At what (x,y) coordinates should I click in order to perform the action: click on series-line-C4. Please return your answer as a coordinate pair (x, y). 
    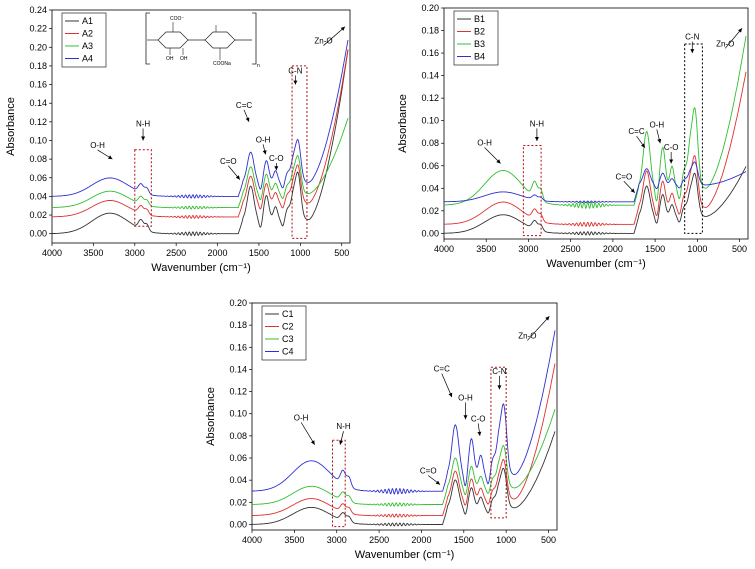
    Looking at the image, I should click on (403, 413).